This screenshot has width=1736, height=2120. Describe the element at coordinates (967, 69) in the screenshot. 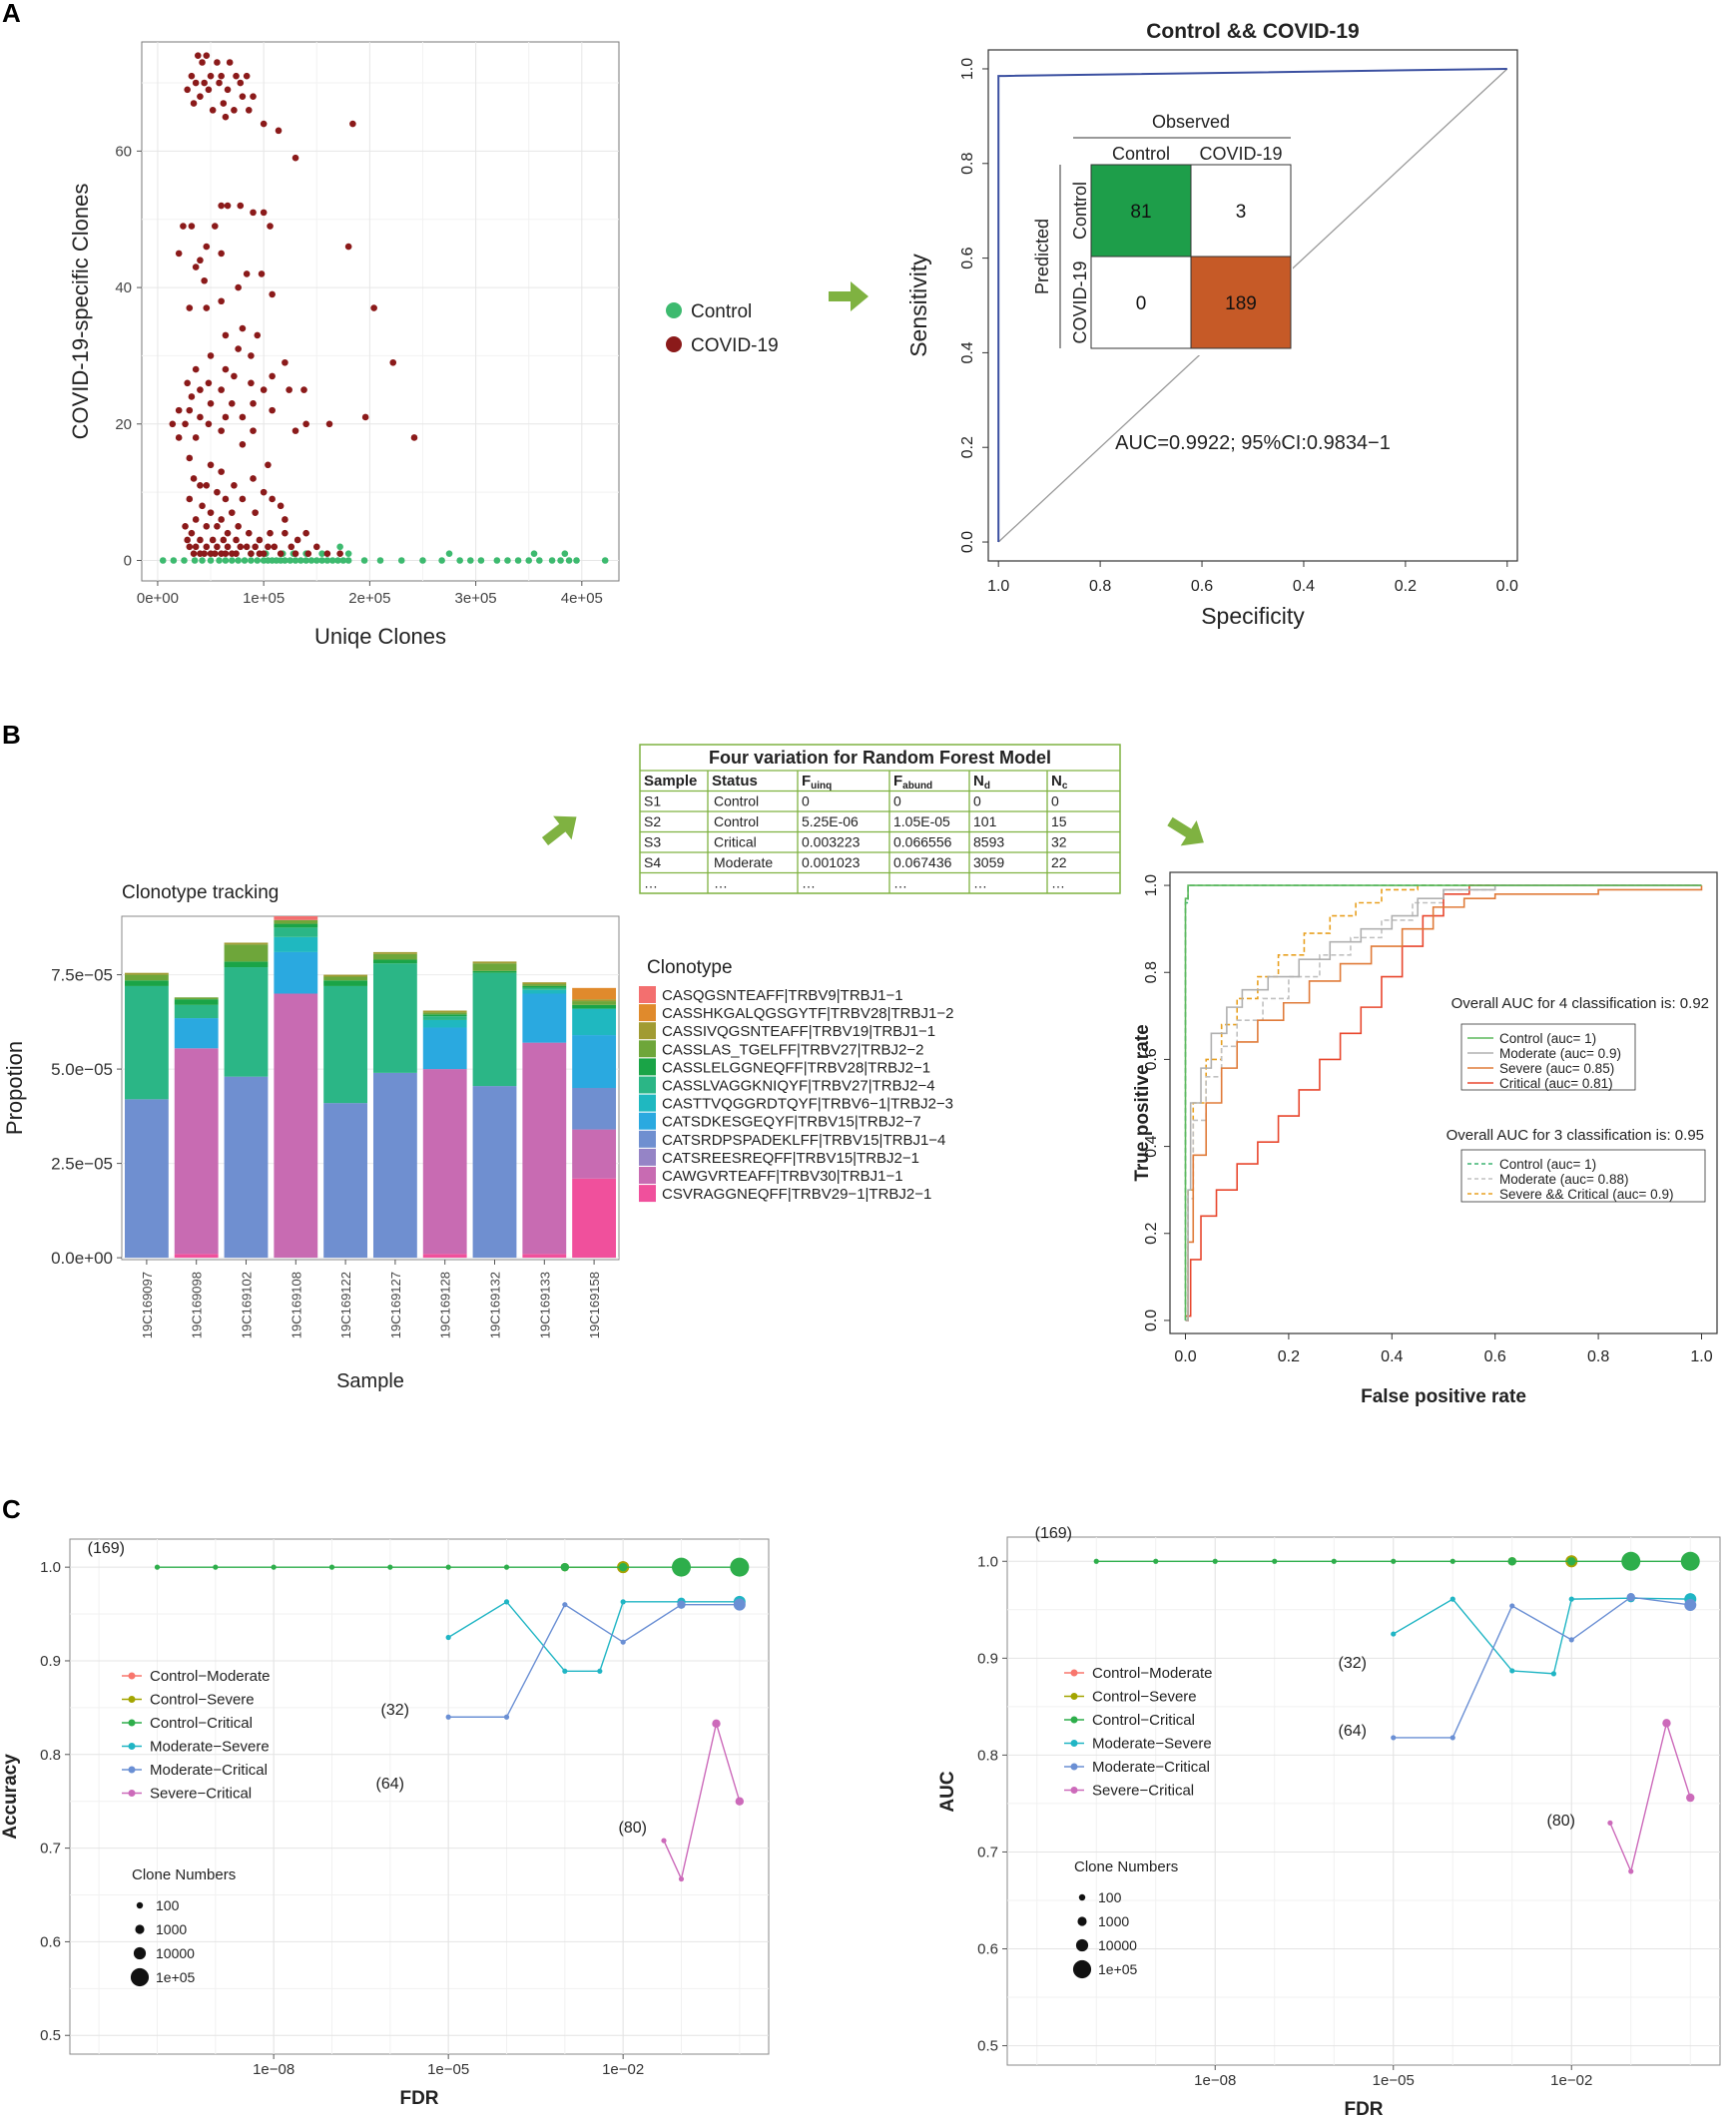

I see `roc1-ytick-label: 1.0` at that location.